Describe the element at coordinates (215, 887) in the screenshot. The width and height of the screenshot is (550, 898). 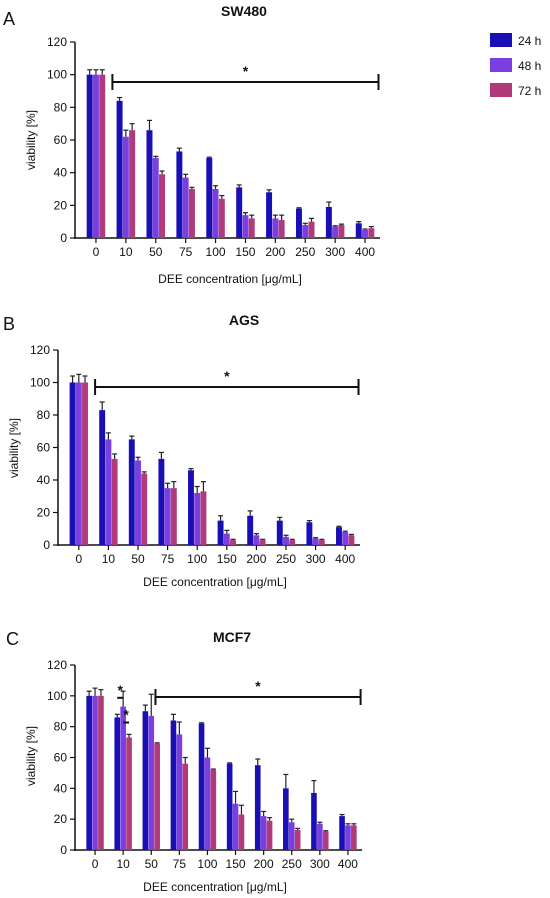
I see `x-axis-label-mcf7: DEE concentration [μg/mL]` at that location.